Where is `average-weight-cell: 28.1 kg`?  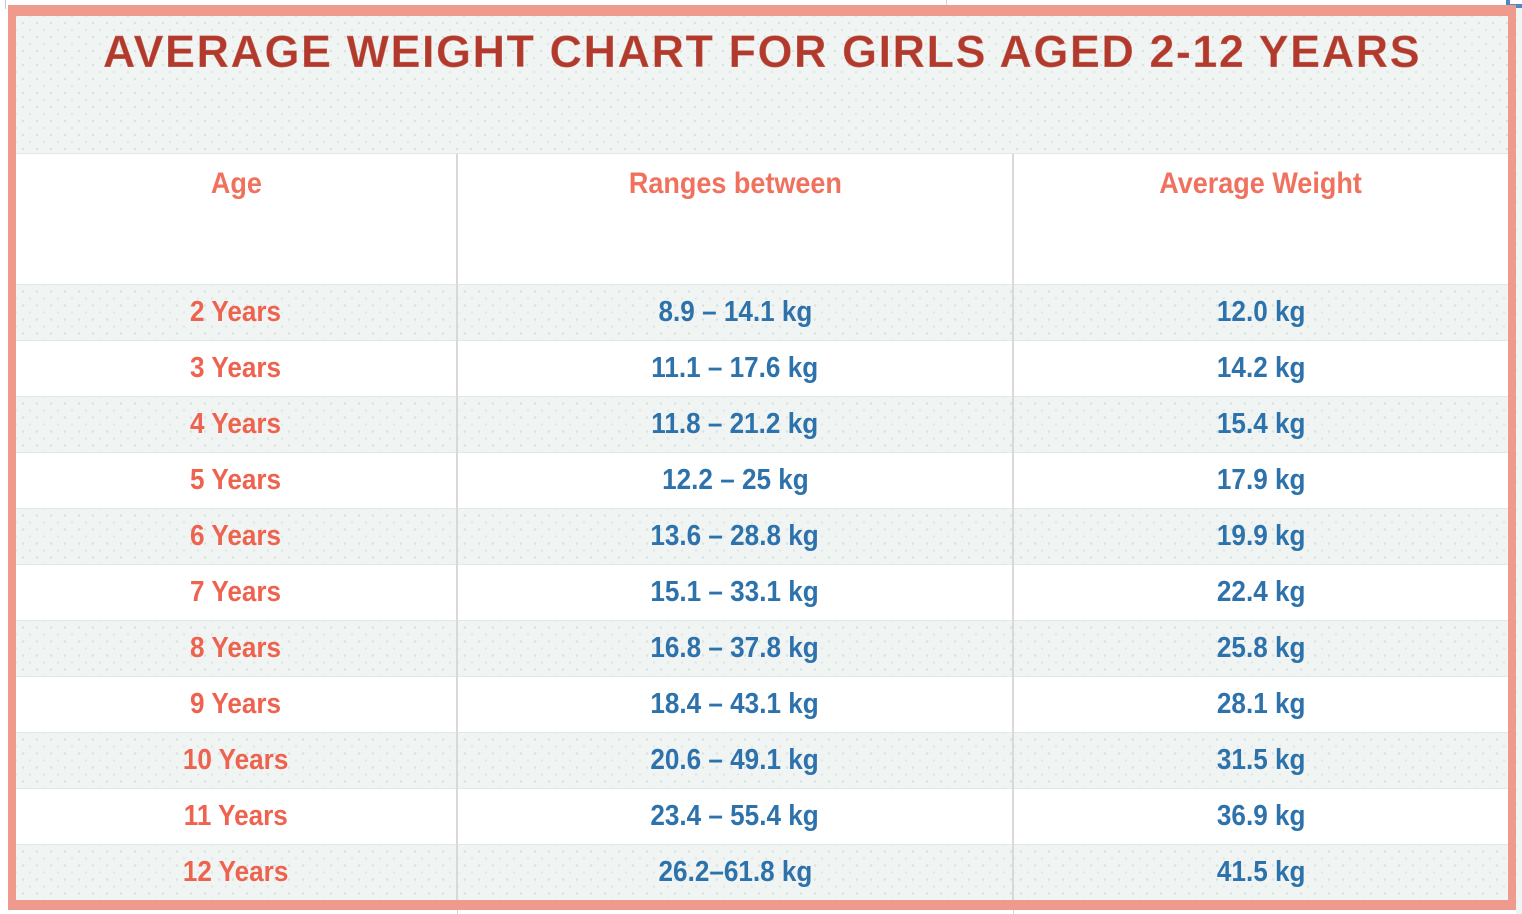
average-weight-cell: 28.1 kg is located at coordinates (1260, 703).